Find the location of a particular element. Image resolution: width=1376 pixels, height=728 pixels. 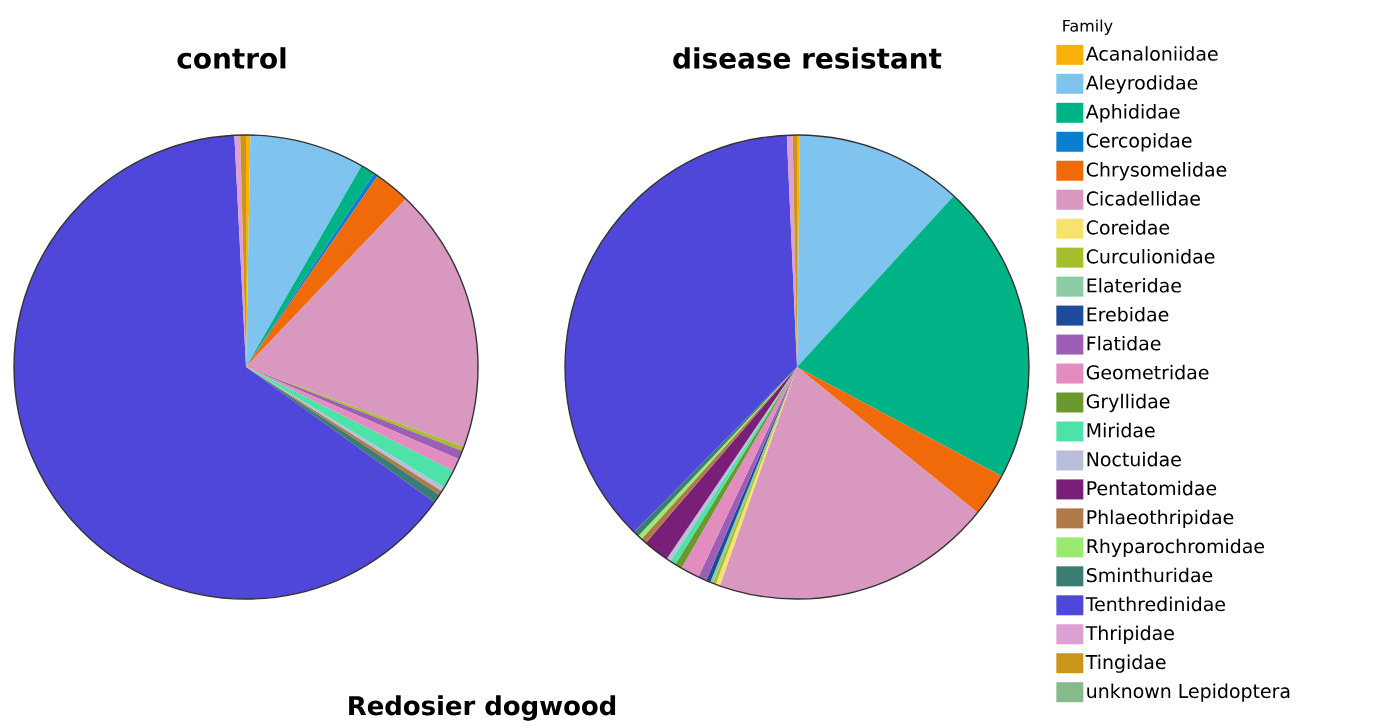

legend-label: Elateridae is located at coordinates (1134, 285).